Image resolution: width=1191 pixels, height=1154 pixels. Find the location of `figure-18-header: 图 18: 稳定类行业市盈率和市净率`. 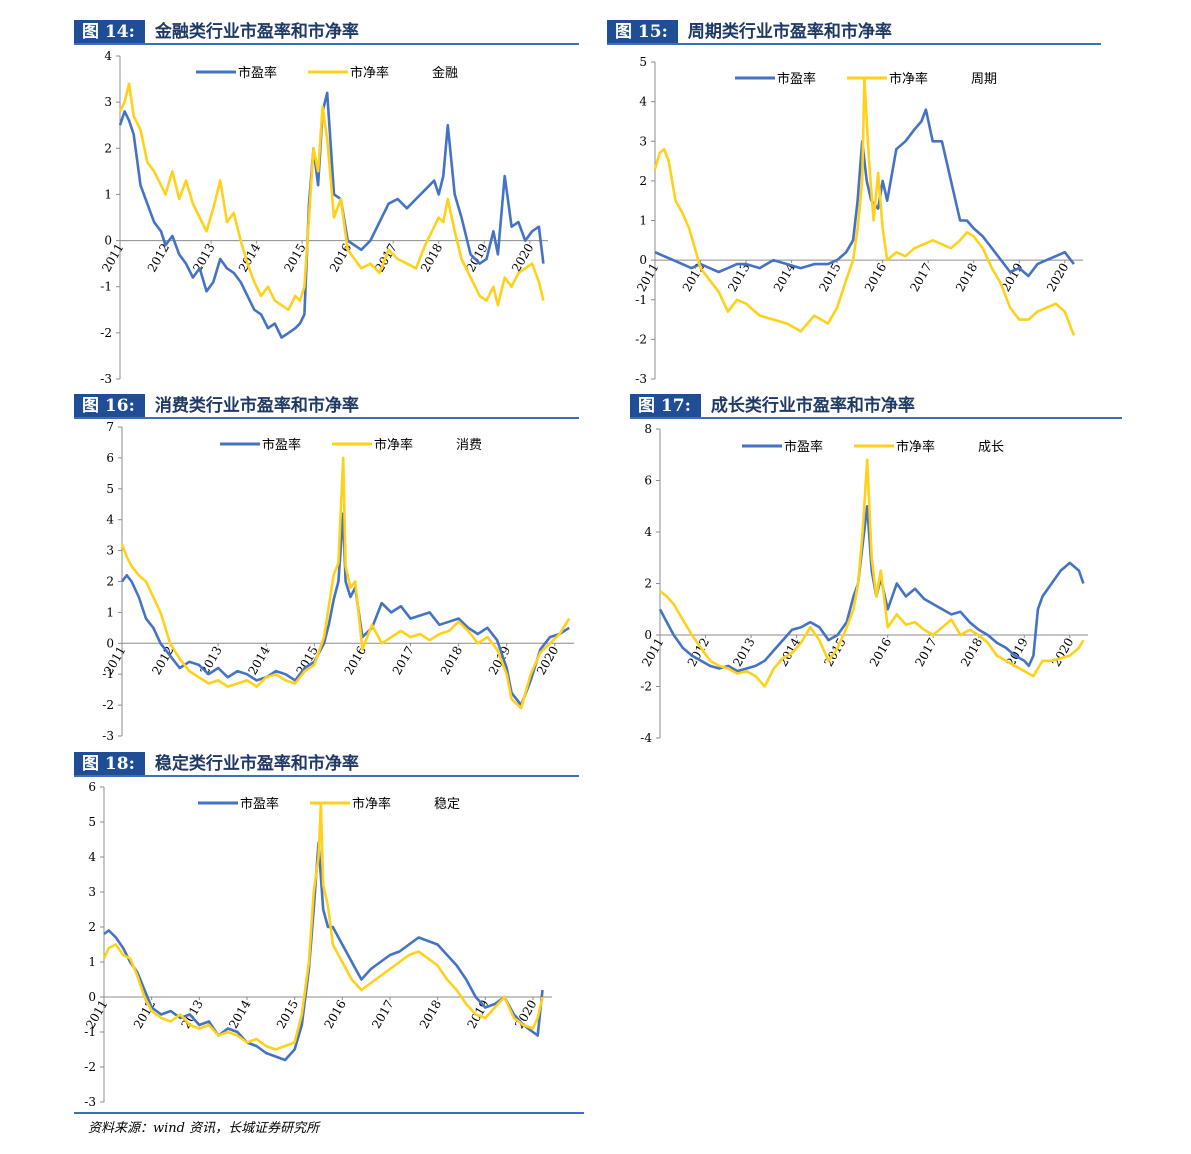

figure-18-header: 图 18: 稳定类行业市盈率和市净率 is located at coordinates (216, 762).